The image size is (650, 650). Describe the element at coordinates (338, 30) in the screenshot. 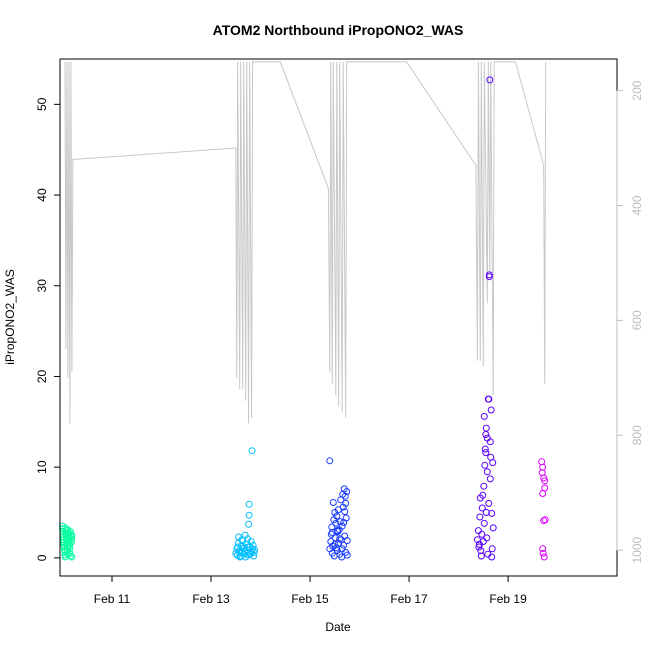

I see `chart-title: ATOM2 Northbound iPropONO2_WAS` at that location.